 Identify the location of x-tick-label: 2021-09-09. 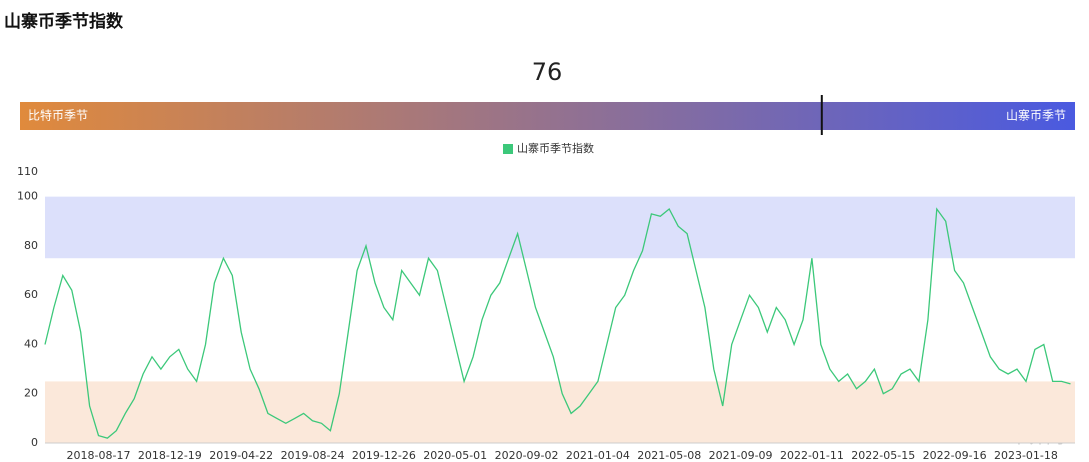
(741, 455).